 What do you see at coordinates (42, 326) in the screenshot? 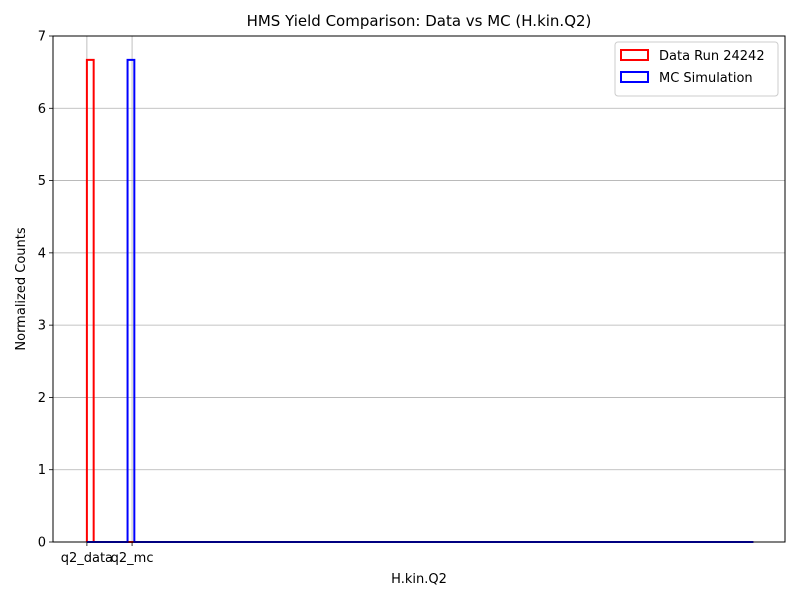
I see `y-tick-label: 3` at bounding box center [42, 326].